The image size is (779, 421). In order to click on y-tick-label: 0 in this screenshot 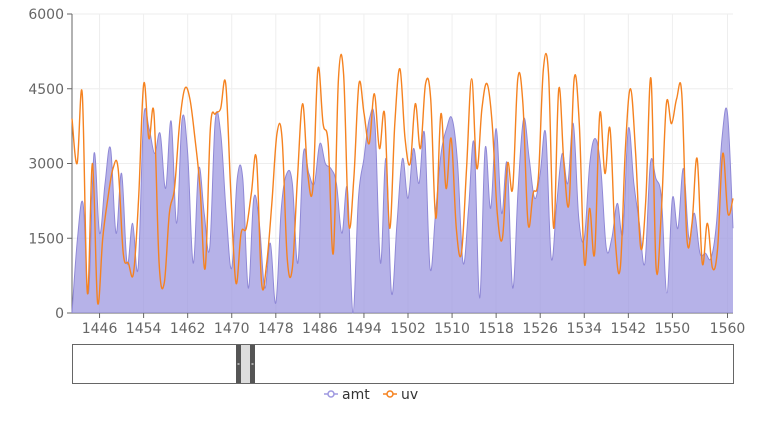, I will do `click(59, 314)`.